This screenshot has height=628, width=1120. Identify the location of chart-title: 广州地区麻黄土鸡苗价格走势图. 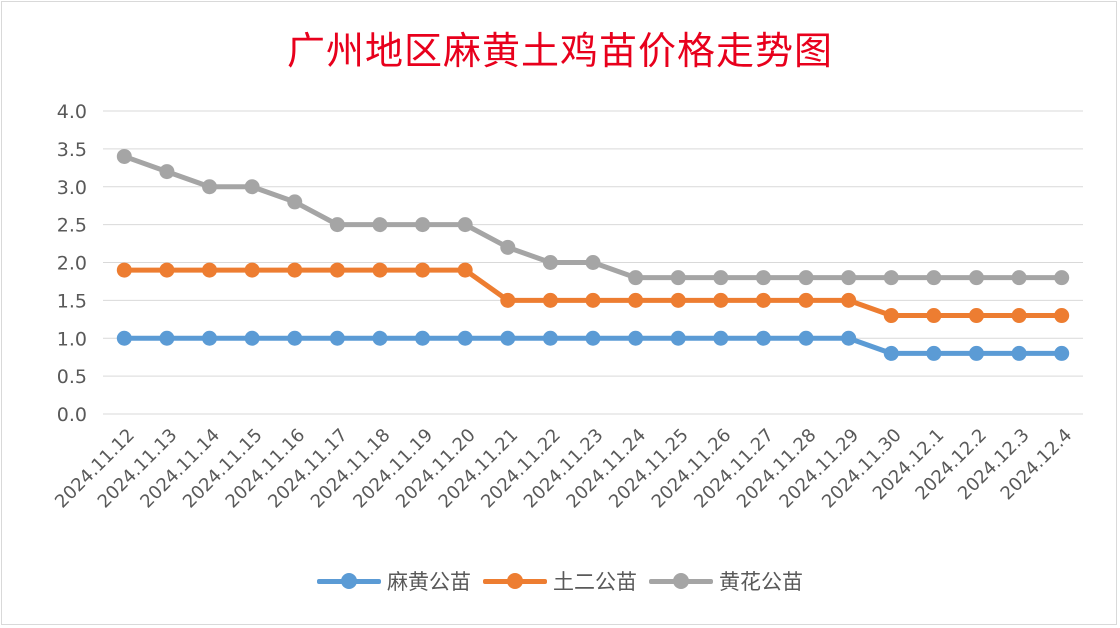
(559, 51).